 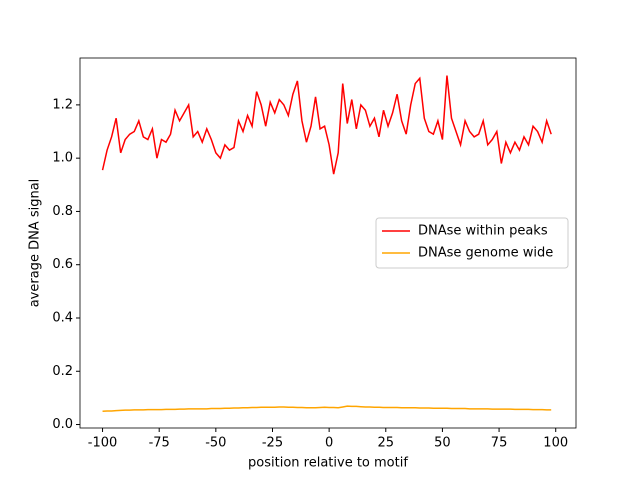 I want to click on y-tick-label: 0.2, so click(x=62, y=371).